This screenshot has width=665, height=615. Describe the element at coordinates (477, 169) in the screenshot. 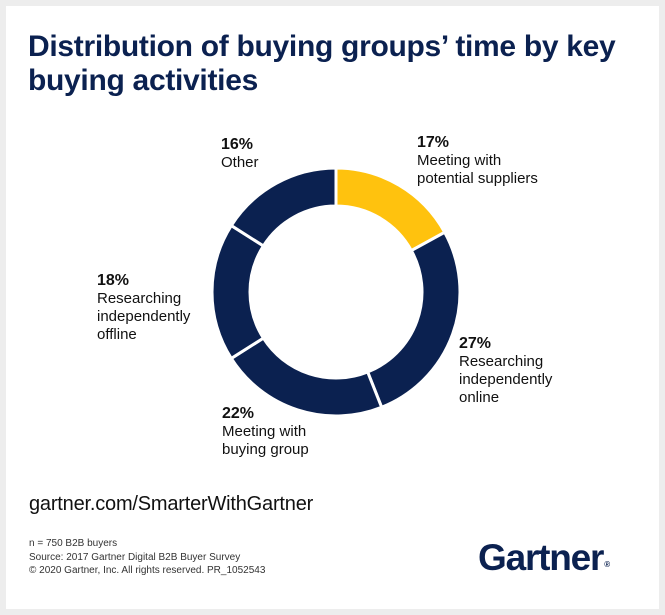

I see `slice-description: Meeting with potential suppliers` at that location.